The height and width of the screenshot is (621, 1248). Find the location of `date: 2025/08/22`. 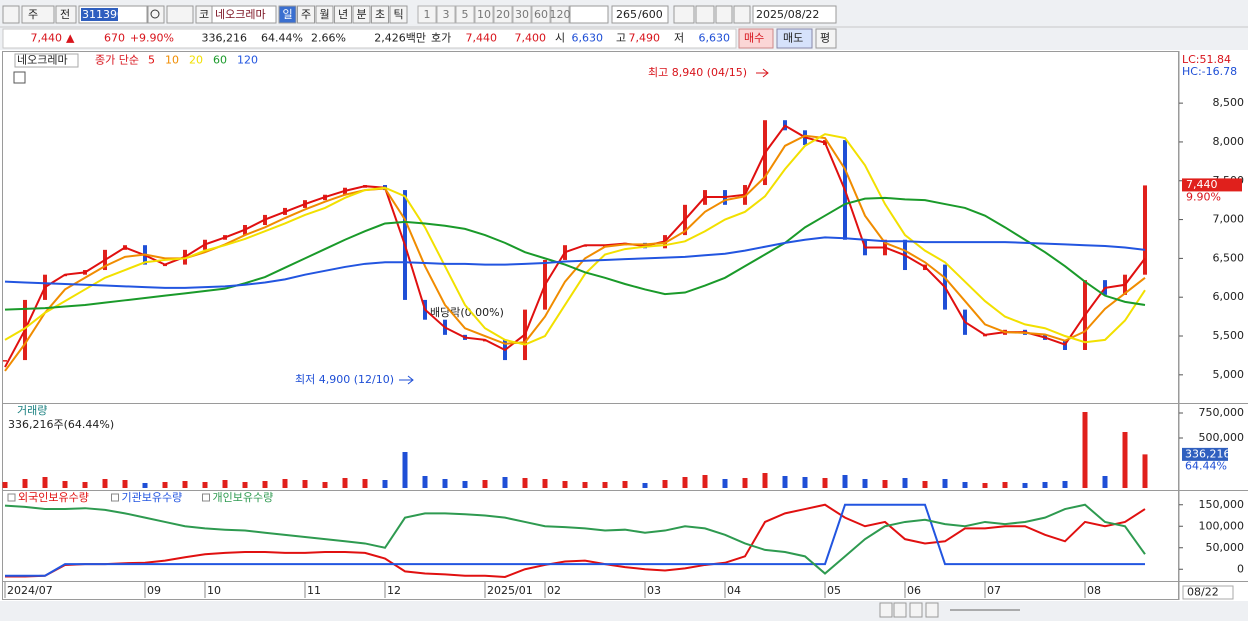

date: 2025/08/22 is located at coordinates (787, 14).